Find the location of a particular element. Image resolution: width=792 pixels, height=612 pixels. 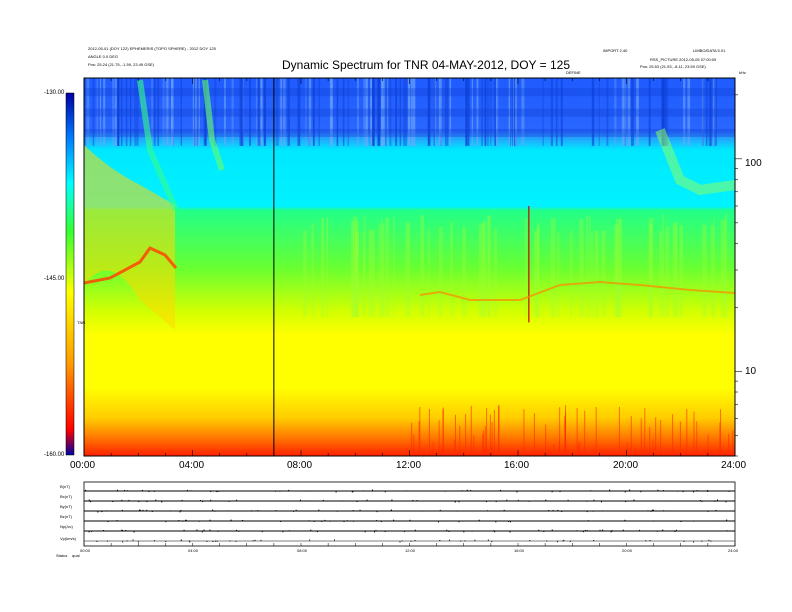

ephemeris-line-2: ANGLE 0.0 DEG is located at coordinates (103, 56).